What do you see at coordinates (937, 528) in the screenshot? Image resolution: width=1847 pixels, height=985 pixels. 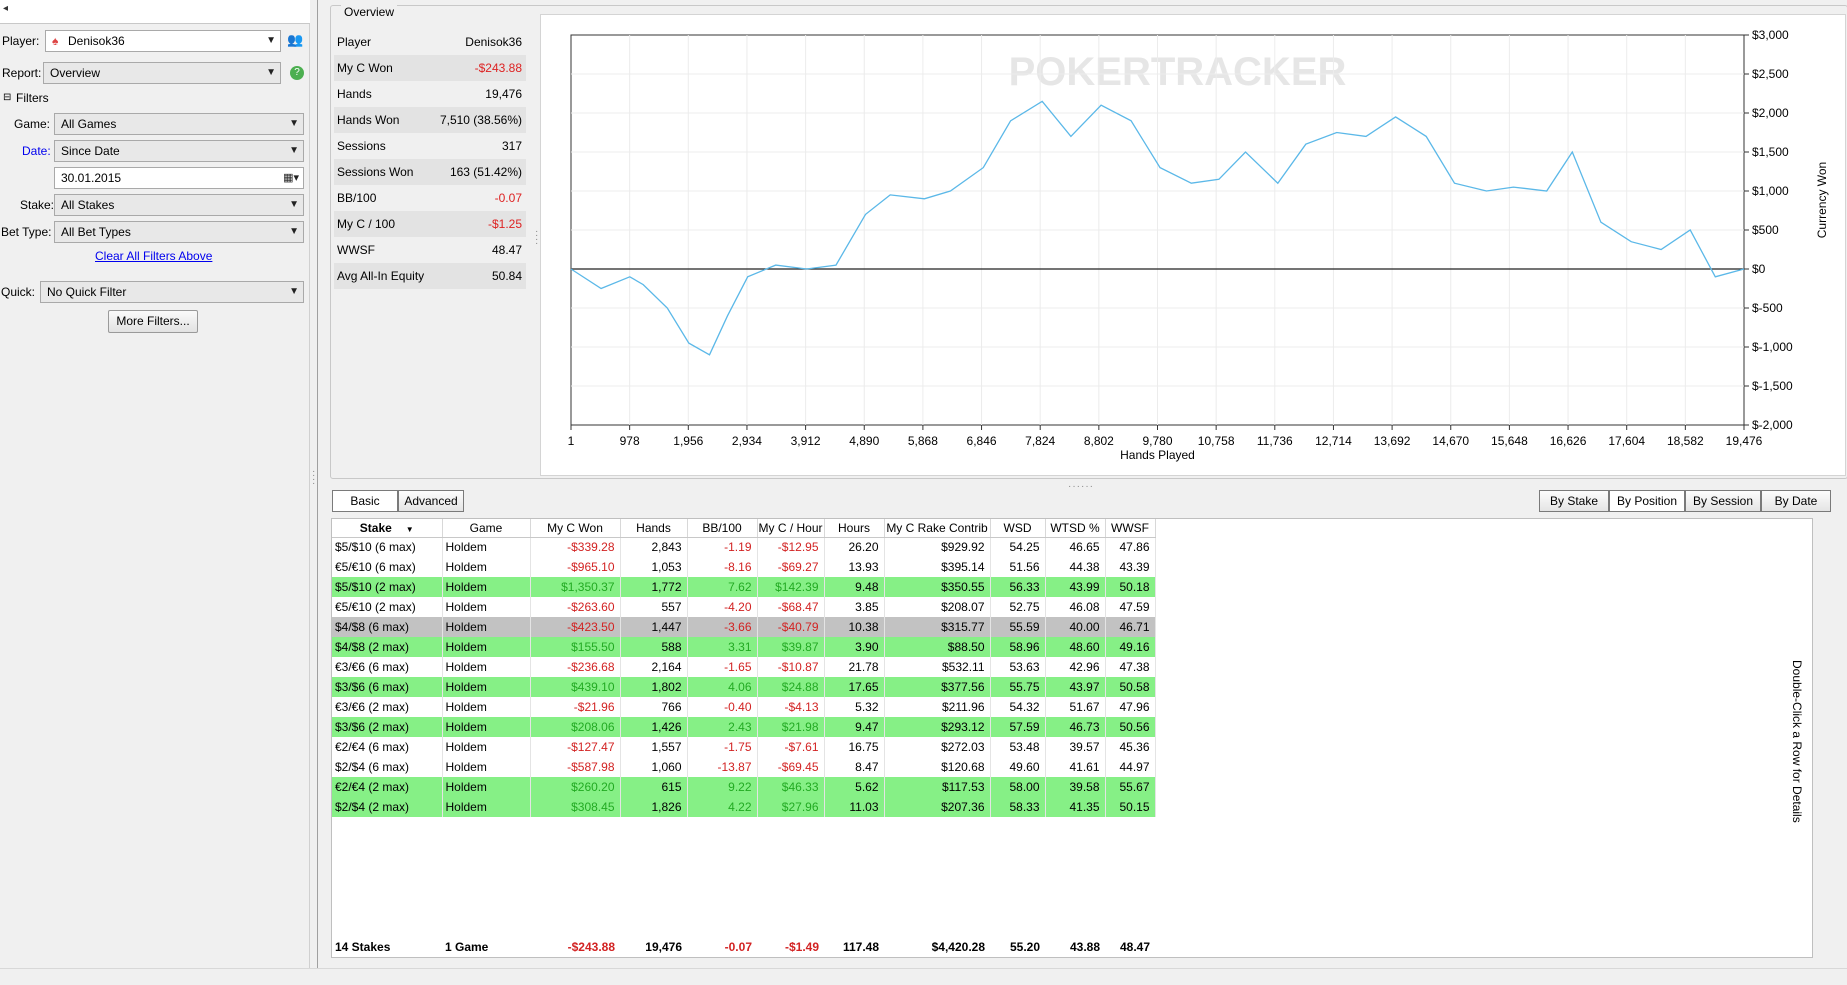 I see `column-header: My C Rake Contrib` at bounding box center [937, 528].